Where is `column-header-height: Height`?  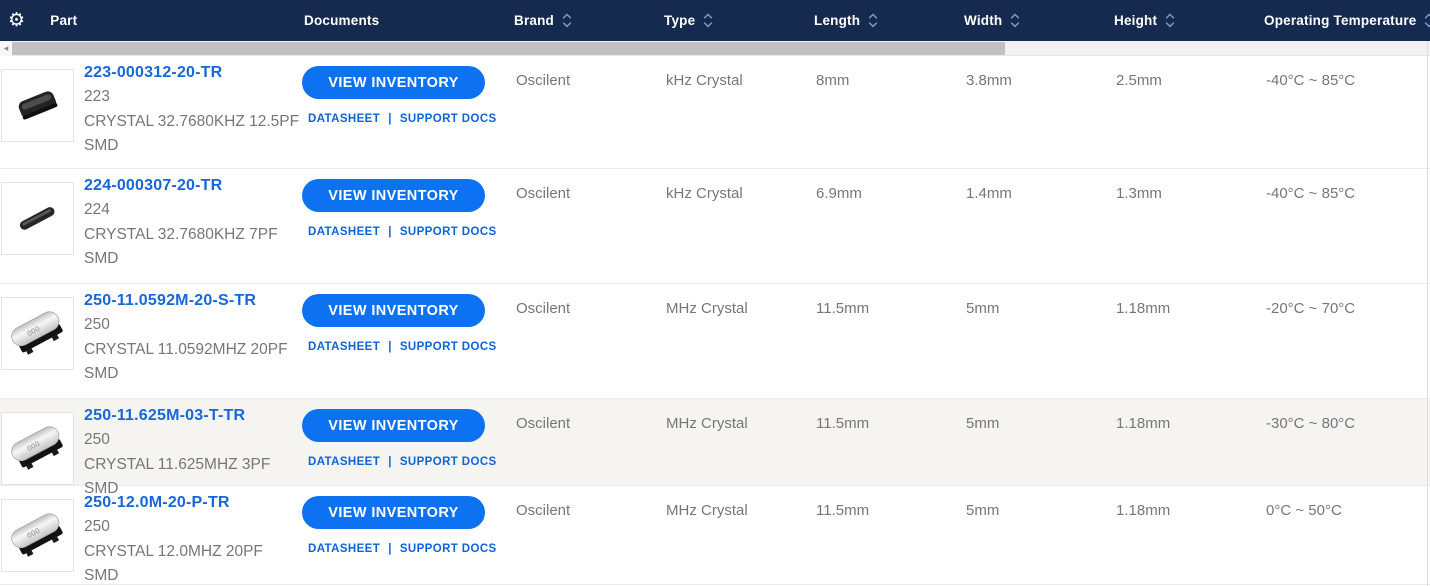 column-header-height: Height is located at coordinates (1185, 20).